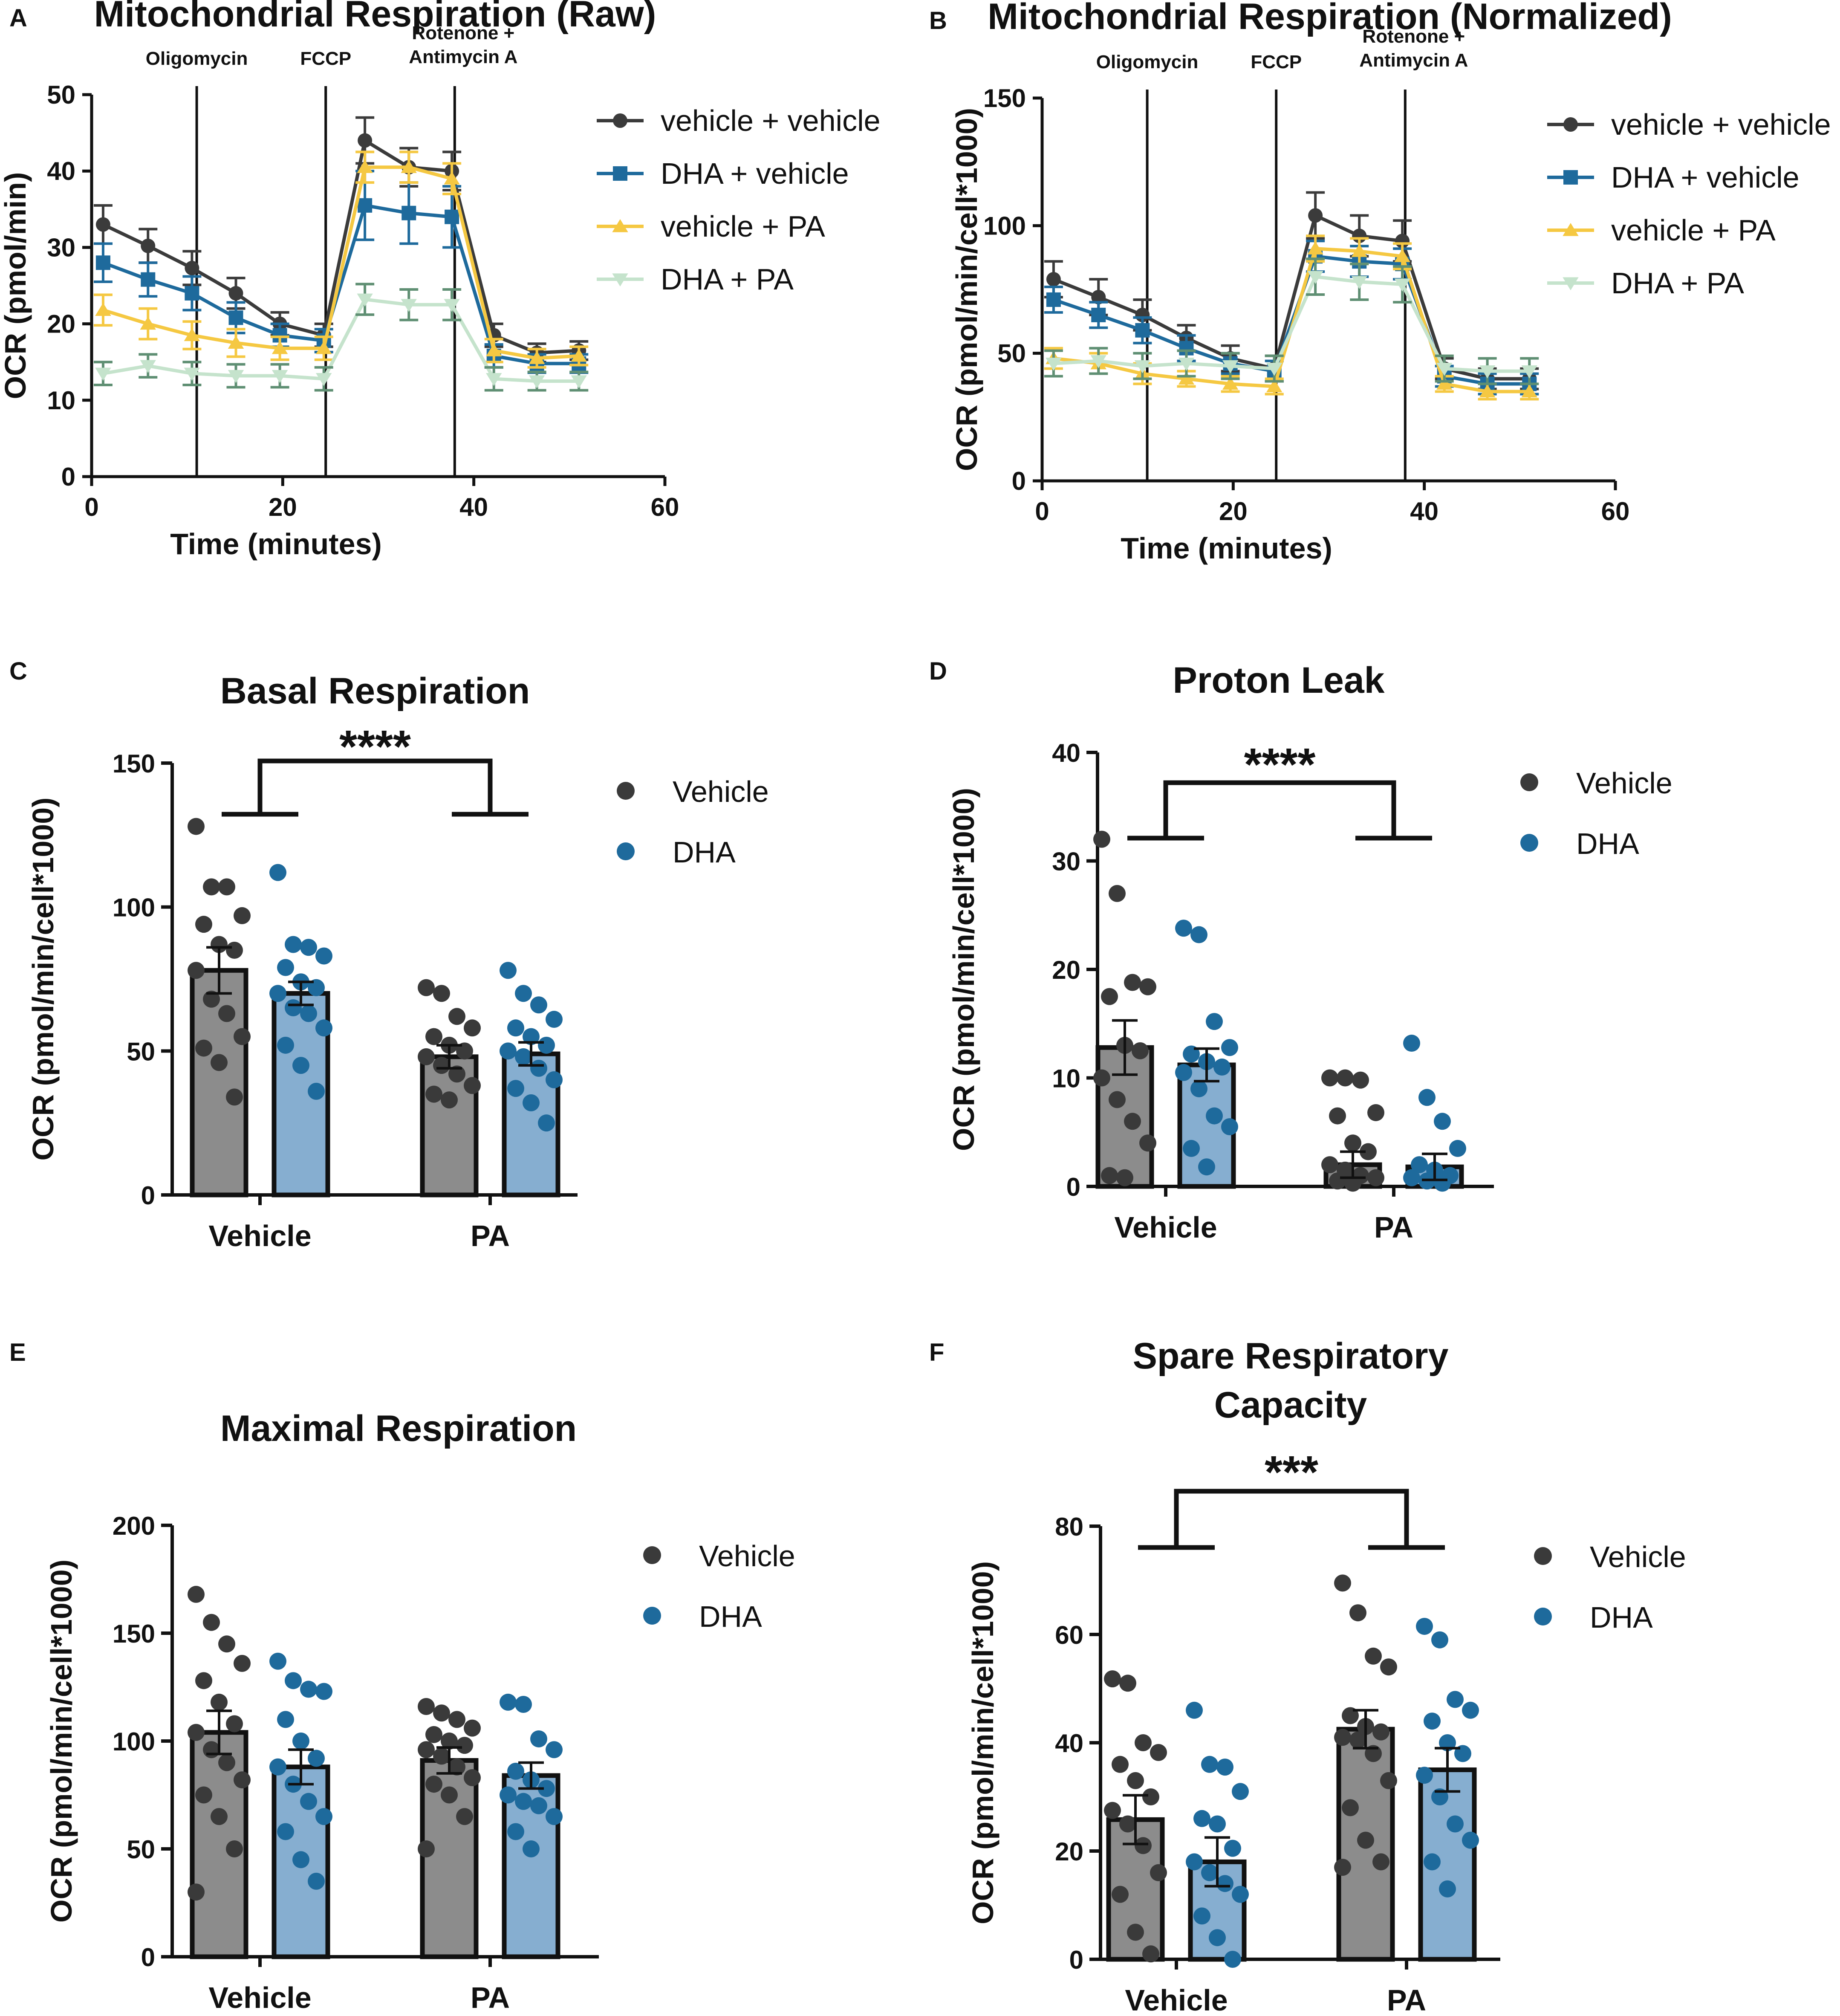  What do you see at coordinates (148, 1957) in the screenshot?
I see `y-tick-label: 0` at bounding box center [148, 1957].